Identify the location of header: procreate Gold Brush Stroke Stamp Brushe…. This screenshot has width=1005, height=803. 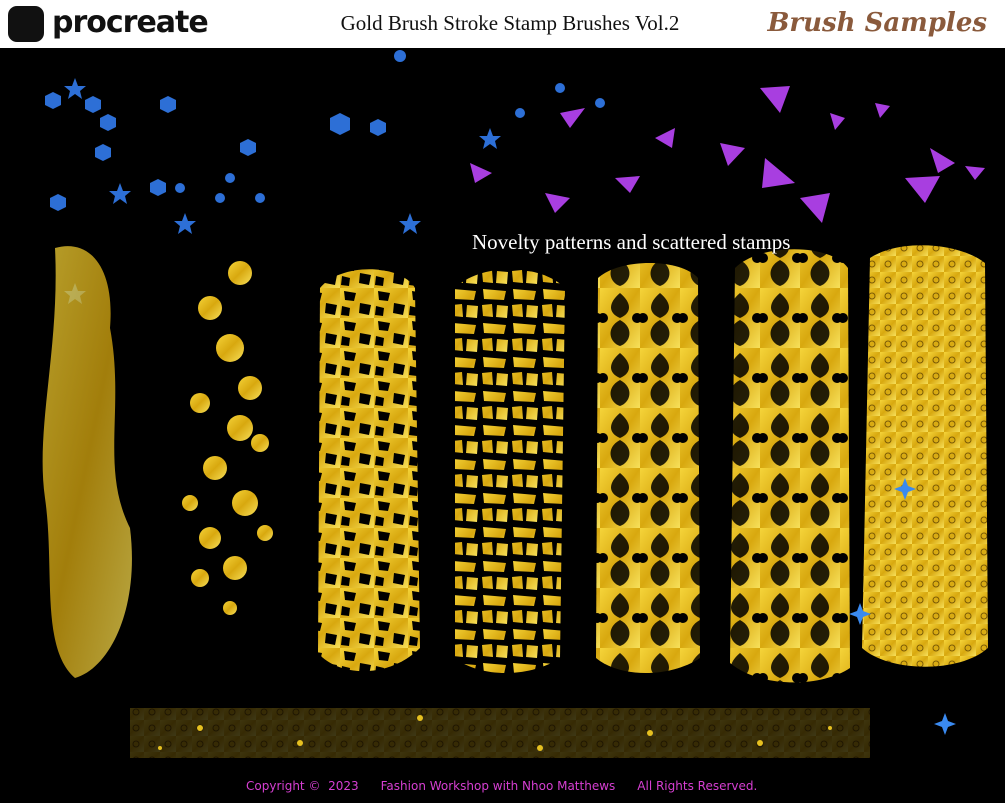
(502, 24).